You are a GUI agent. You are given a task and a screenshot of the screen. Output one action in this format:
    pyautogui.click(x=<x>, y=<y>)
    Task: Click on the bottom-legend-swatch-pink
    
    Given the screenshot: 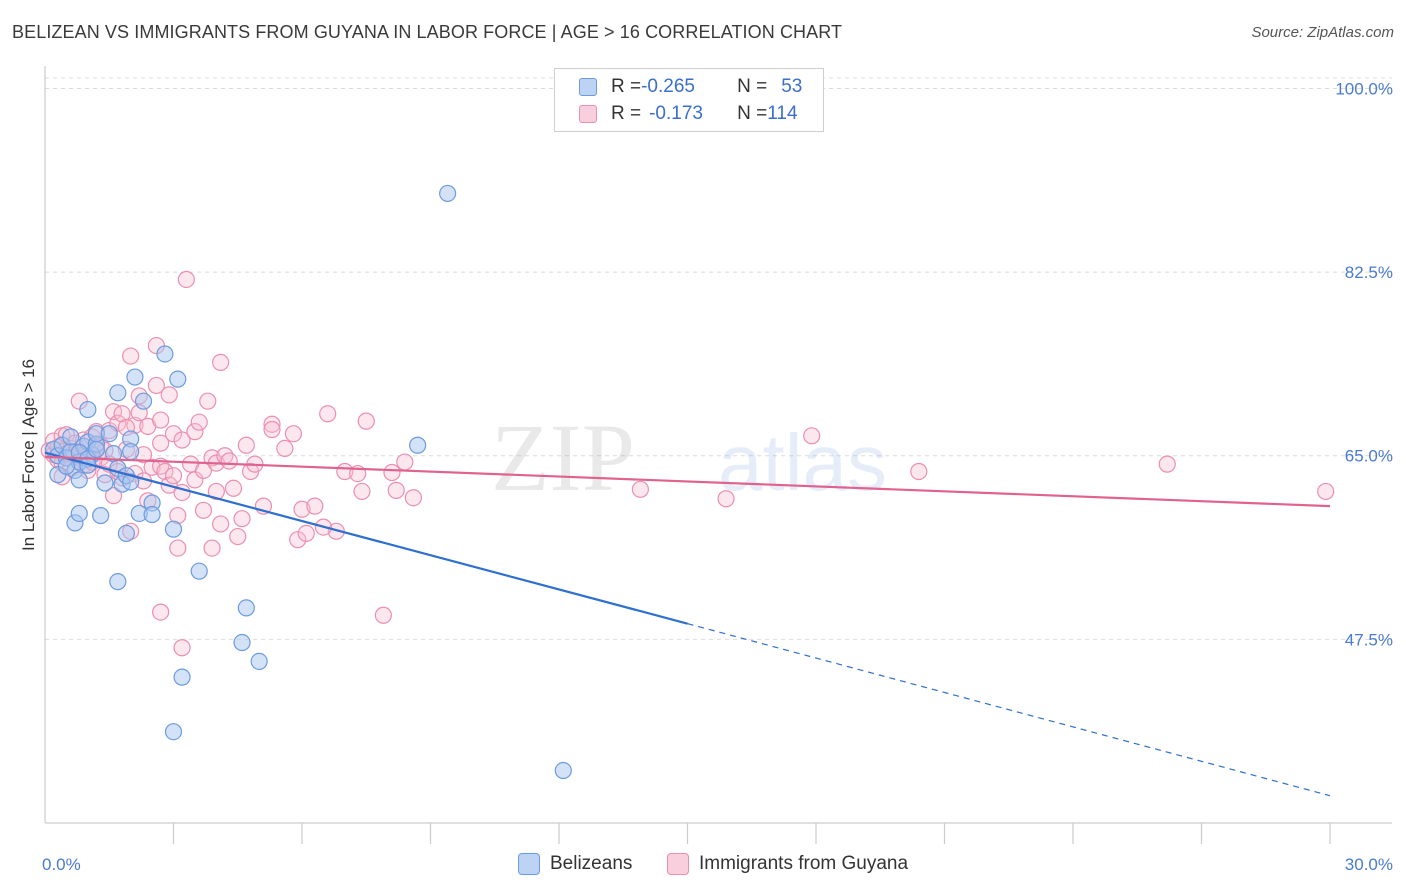 What is the action you would take?
    pyautogui.click(x=678, y=864)
    